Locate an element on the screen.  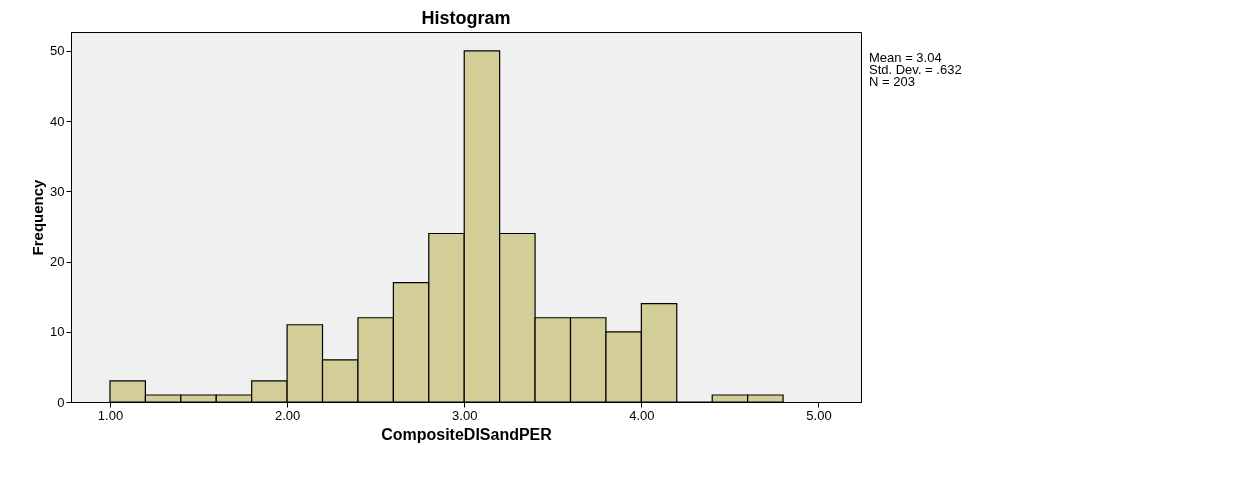
x-tick-label: 5.00 is located at coordinates (819, 415).